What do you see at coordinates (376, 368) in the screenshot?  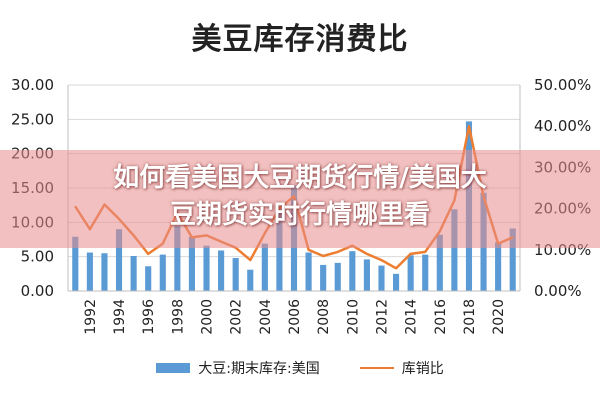 I see `legend-swatch-ratio` at bounding box center [376, 368].